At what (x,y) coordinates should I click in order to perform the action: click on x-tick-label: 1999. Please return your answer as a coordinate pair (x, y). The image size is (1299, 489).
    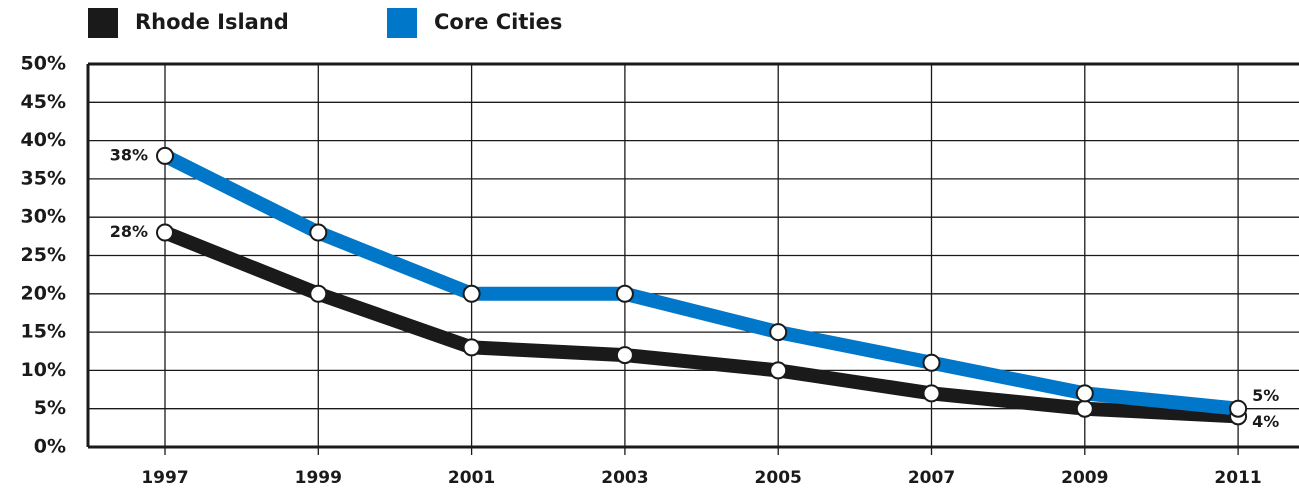
    Looking at the image, I should click on (318, 478).